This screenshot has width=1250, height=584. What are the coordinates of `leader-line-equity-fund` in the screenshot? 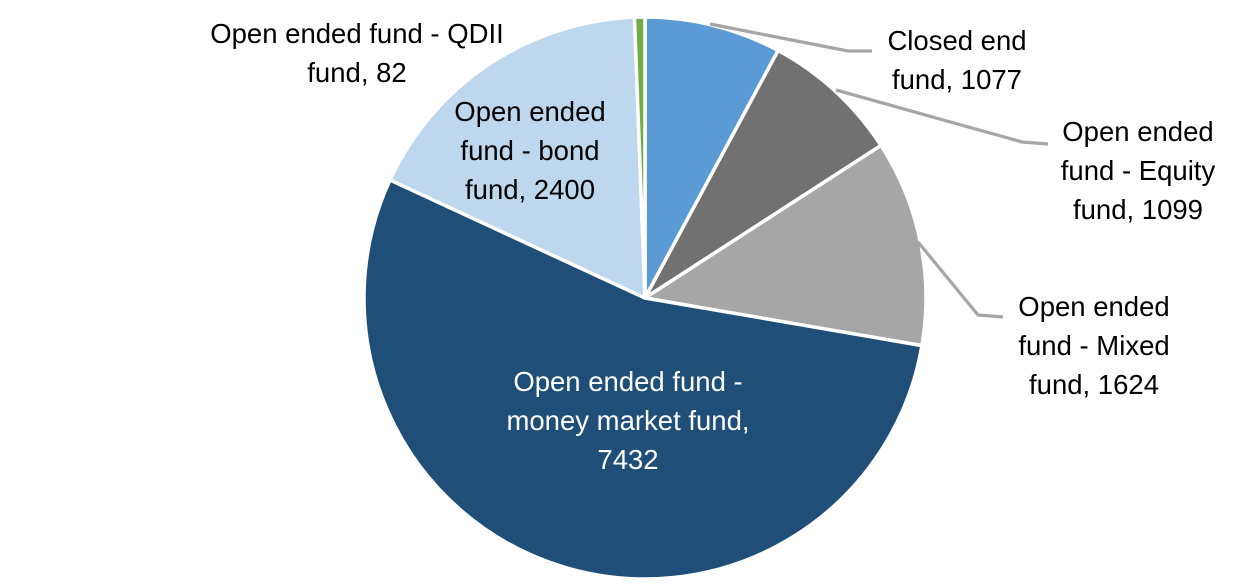 It's located at (942, 117).